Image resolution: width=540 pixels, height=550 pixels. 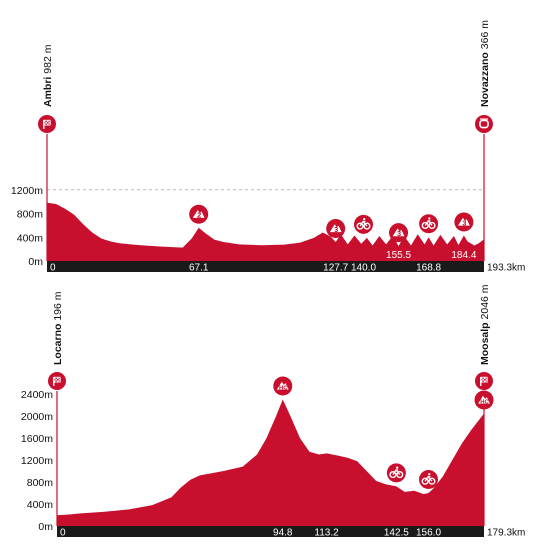 I want to click on finish-elevation: 2046 m, so click(x=485, y=301).